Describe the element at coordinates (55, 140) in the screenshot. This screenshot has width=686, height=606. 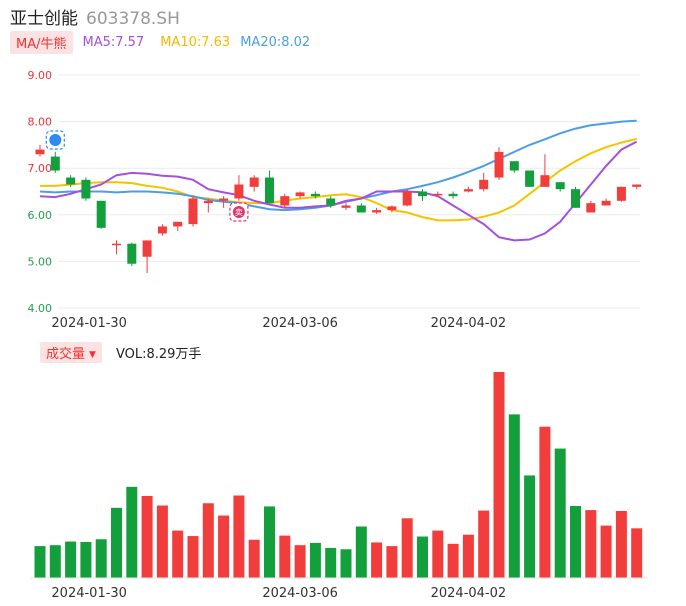
I see `buy-marker-icon` at that location.